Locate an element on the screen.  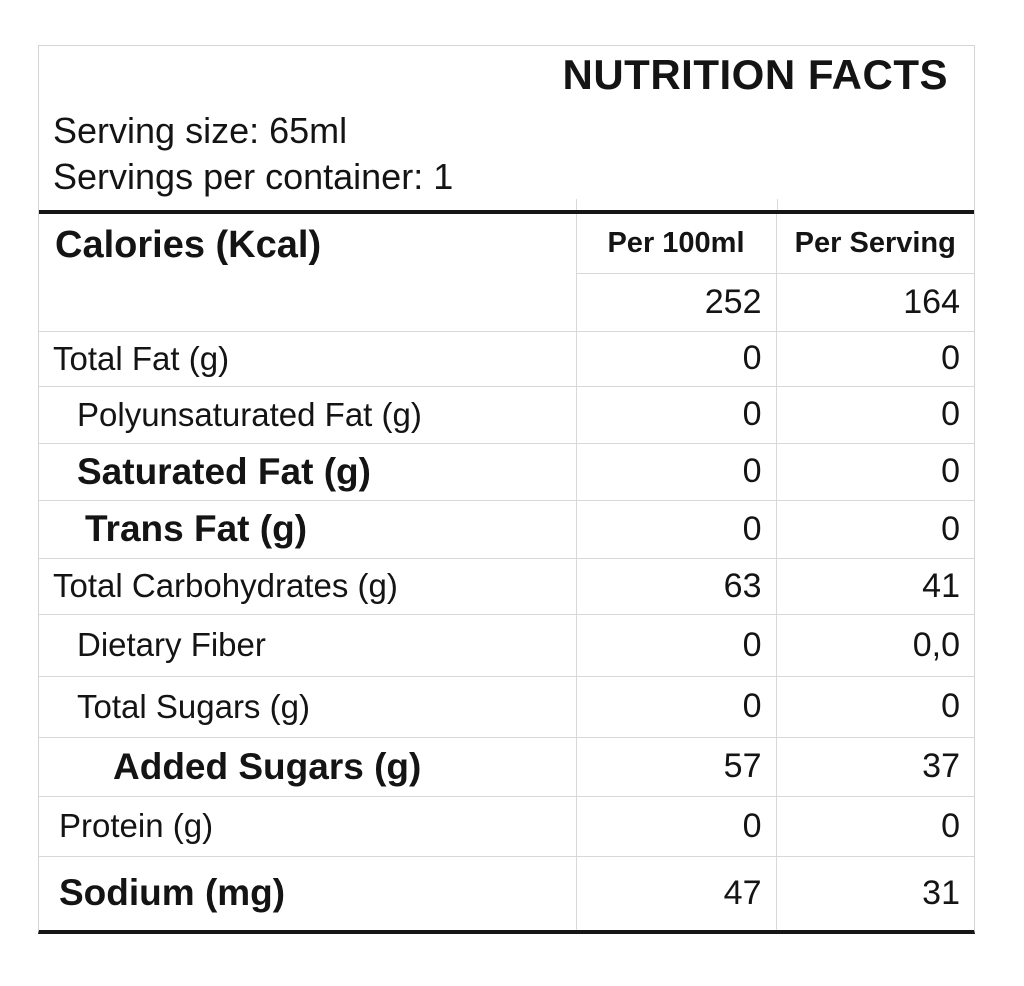
table-row: Added Sugars (g) 57 37 is located at coordinates (506, 766).